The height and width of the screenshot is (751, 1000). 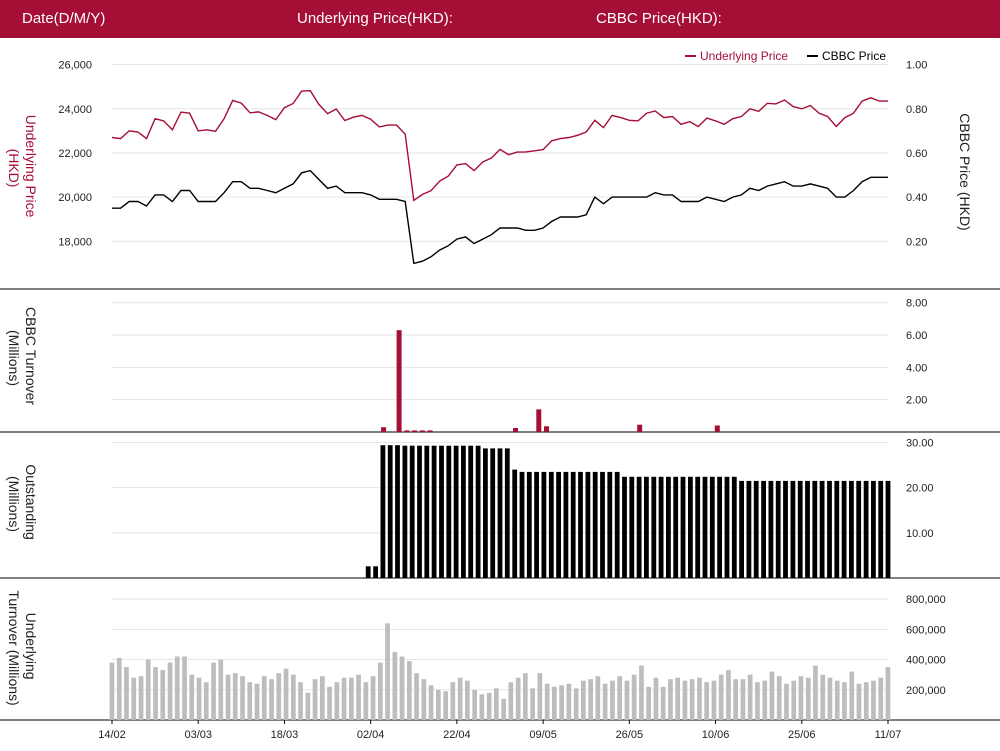 What do you see at coordinates (920, 489) in the screenshot?
I see `outstanding-tick-label: 20.00` at bounding box center [920, 489].